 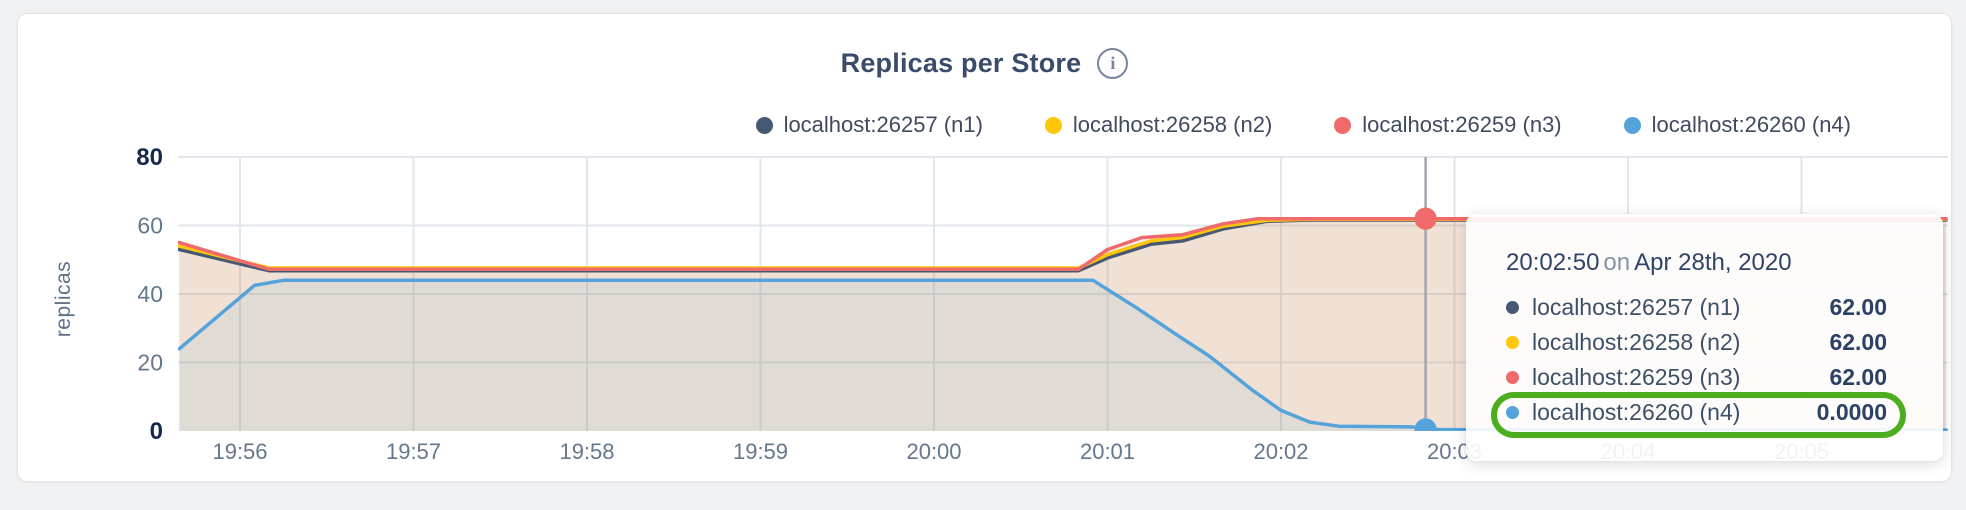 I want to click on legend-item-n2: localhost:26258 (n2), so click(x=1158, y=125).